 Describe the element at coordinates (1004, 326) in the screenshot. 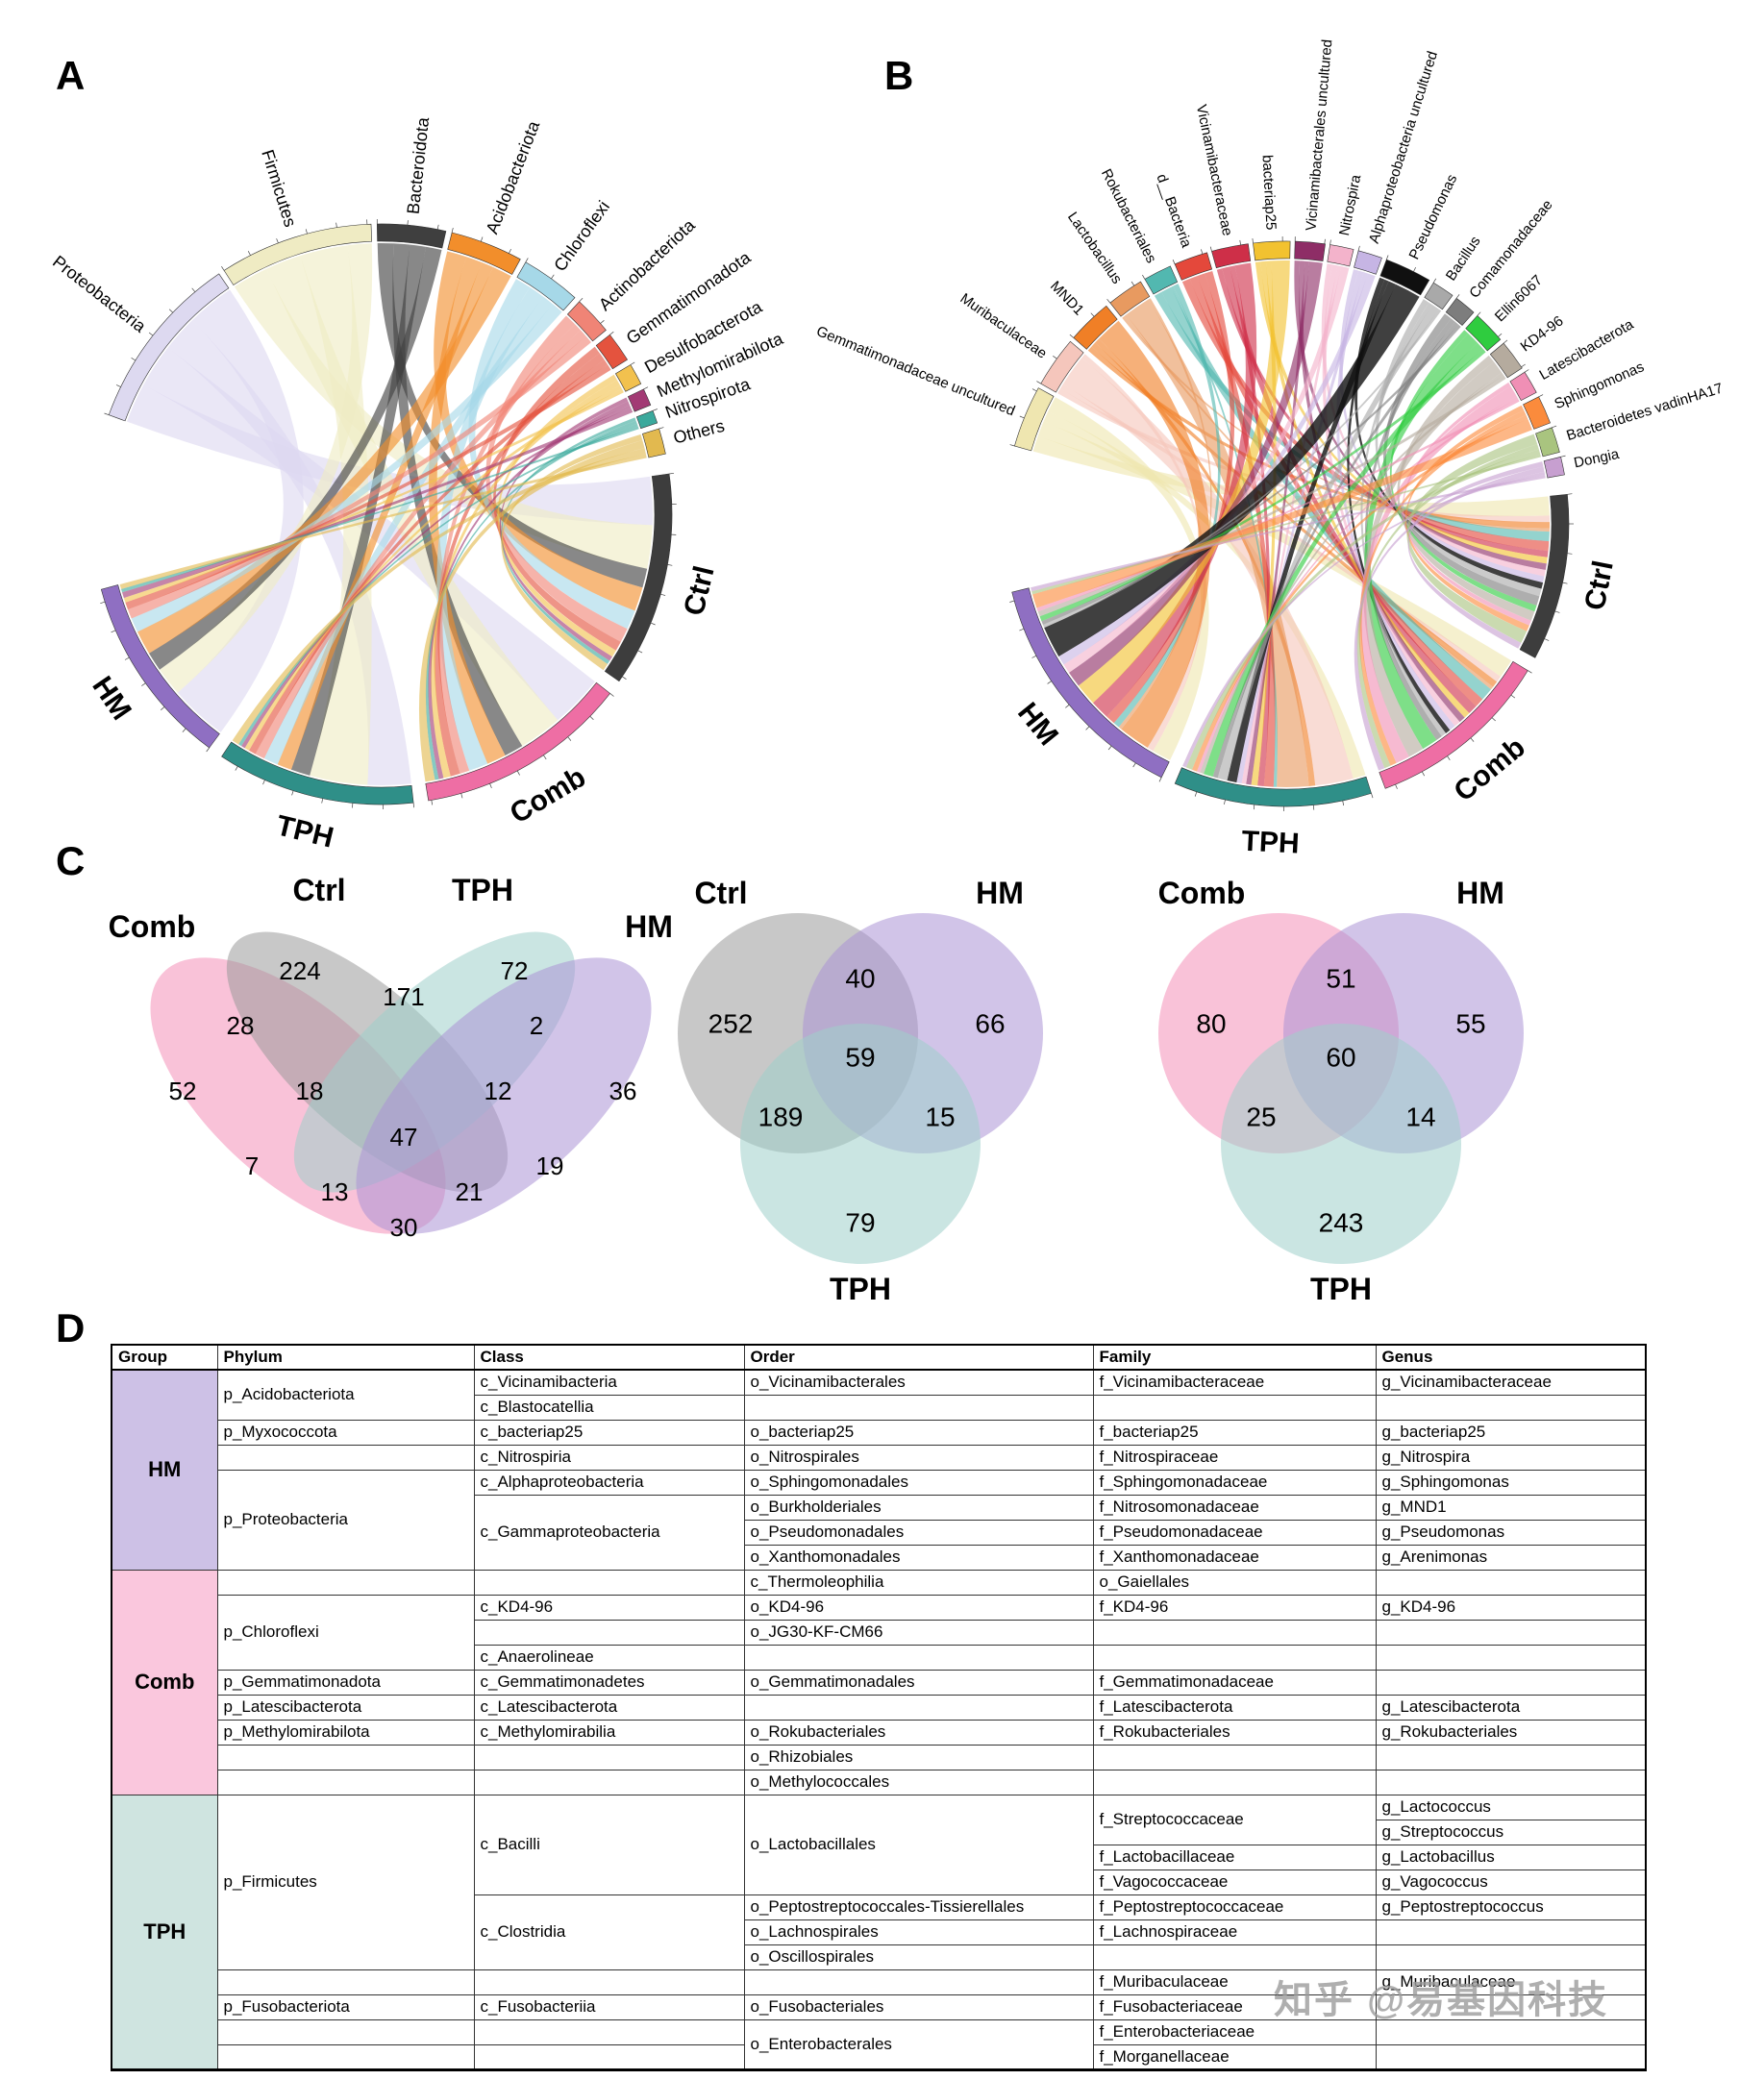

I see `chord-taxon-label: Muribaculaceae` at that location.